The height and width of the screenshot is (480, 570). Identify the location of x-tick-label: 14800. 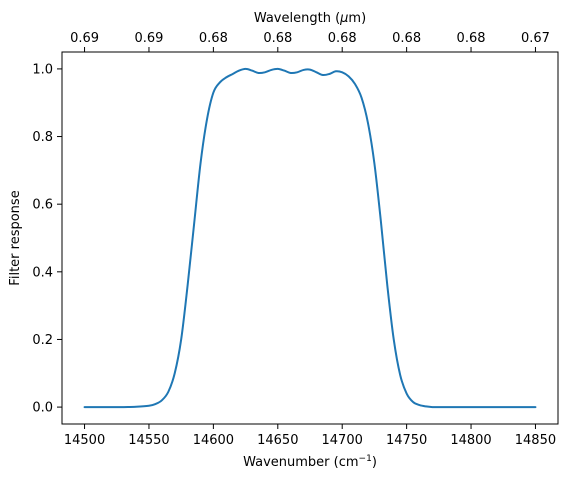
(470, 440).